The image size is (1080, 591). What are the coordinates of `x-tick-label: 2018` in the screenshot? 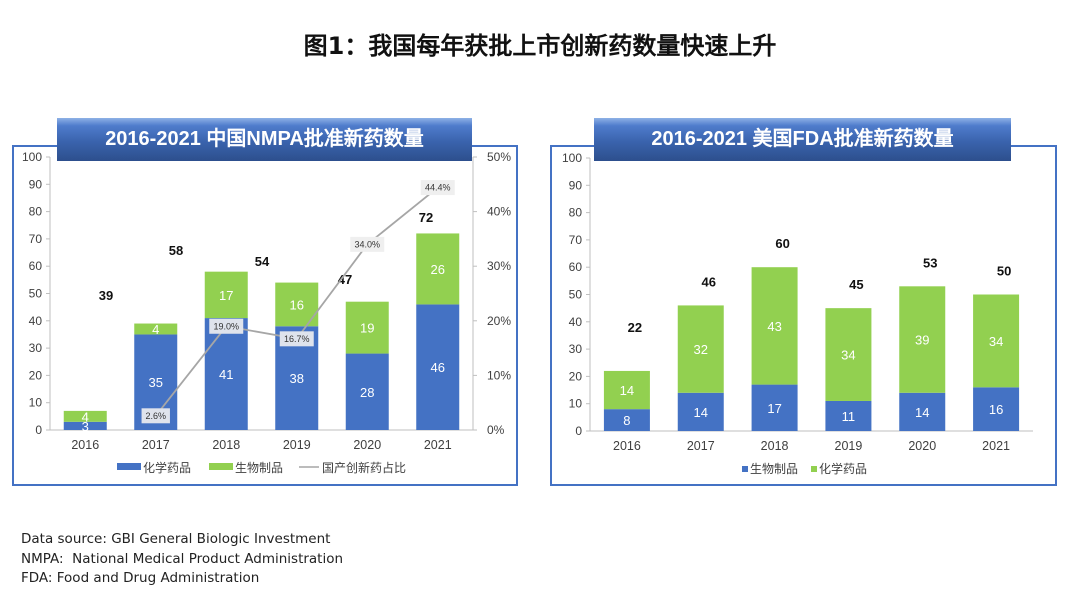 It's located at (775, 446).